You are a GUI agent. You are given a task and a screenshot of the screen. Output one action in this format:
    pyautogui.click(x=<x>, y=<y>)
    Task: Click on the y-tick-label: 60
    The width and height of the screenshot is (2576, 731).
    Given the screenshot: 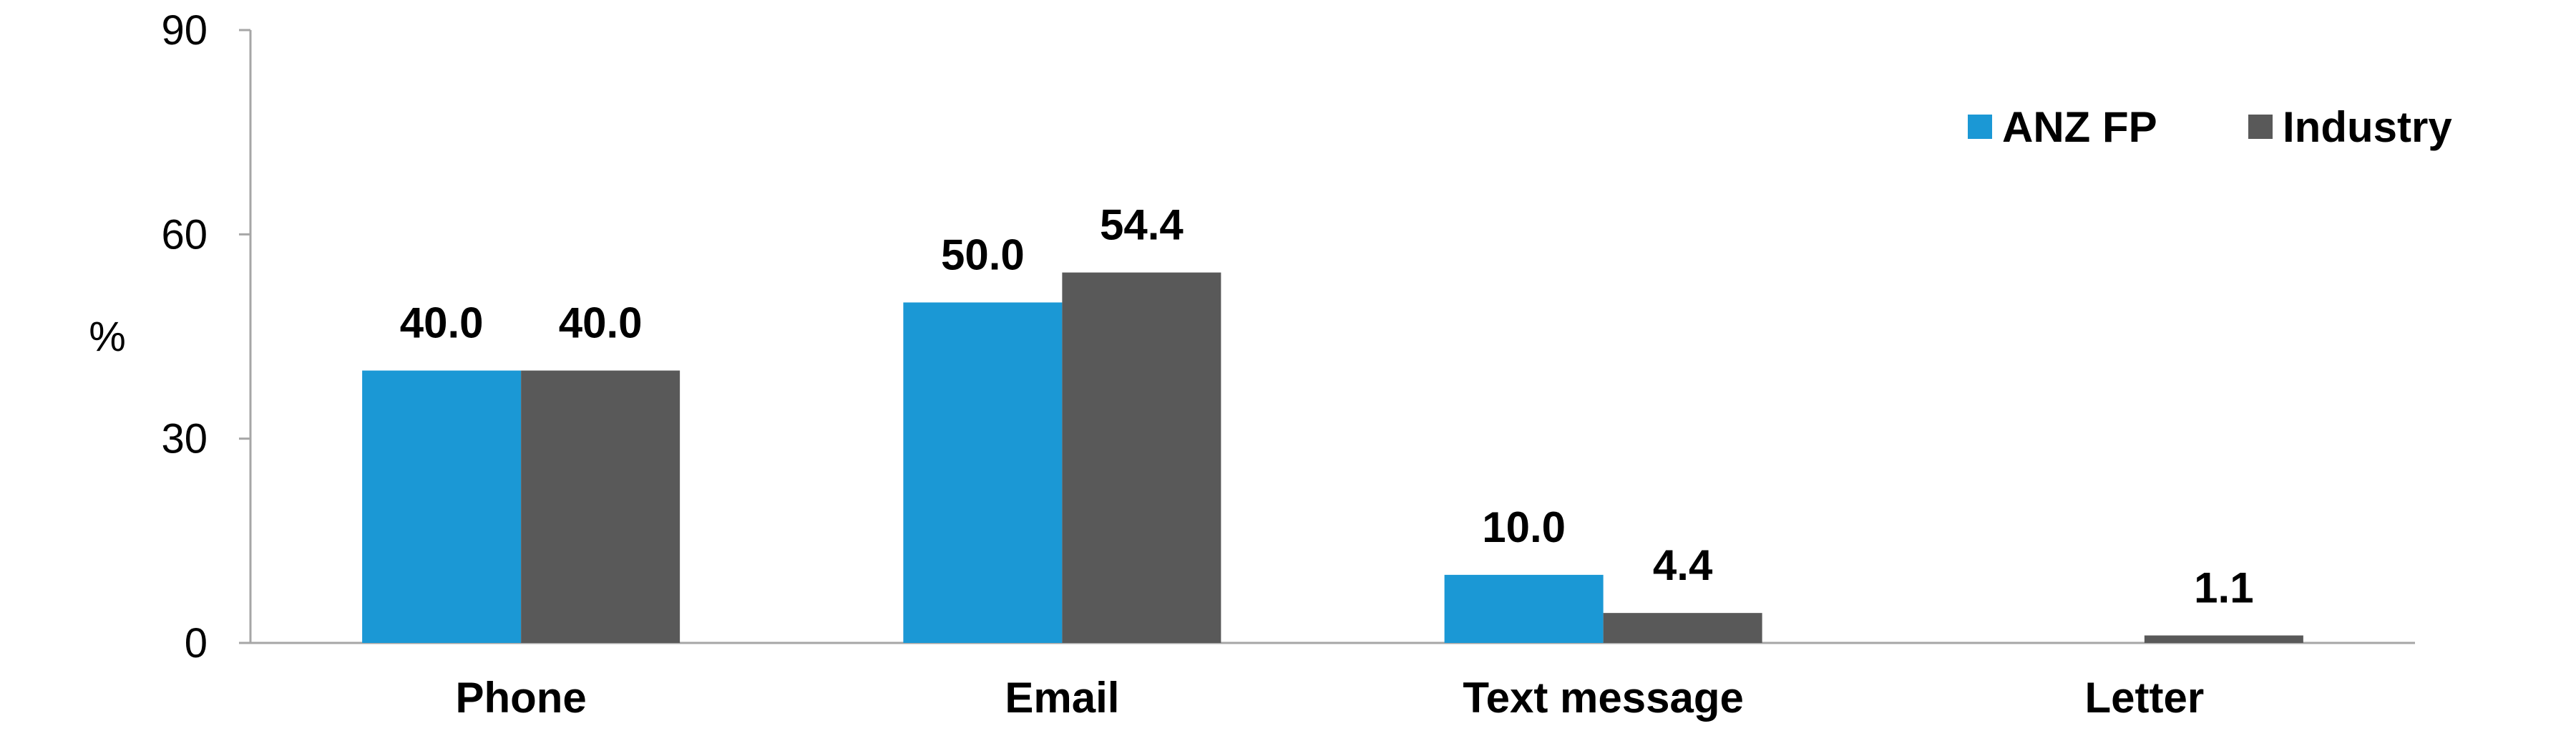 What is the action you would take?
    pyautogui.click(x=184, y=235)
    